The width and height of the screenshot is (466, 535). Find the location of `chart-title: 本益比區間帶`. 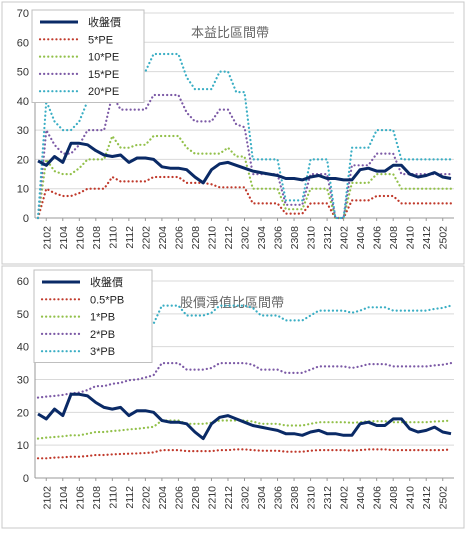

chart-title: 本益比區間帶 is located at coordinates (230, 32).